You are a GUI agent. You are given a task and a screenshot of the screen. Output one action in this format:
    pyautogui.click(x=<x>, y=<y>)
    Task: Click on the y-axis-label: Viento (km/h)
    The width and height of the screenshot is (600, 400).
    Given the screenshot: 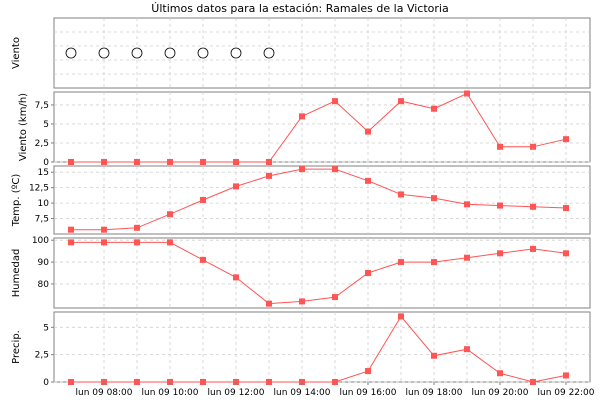 What is the action you would take?
    pyautogui.click(x=23, y=127)
    